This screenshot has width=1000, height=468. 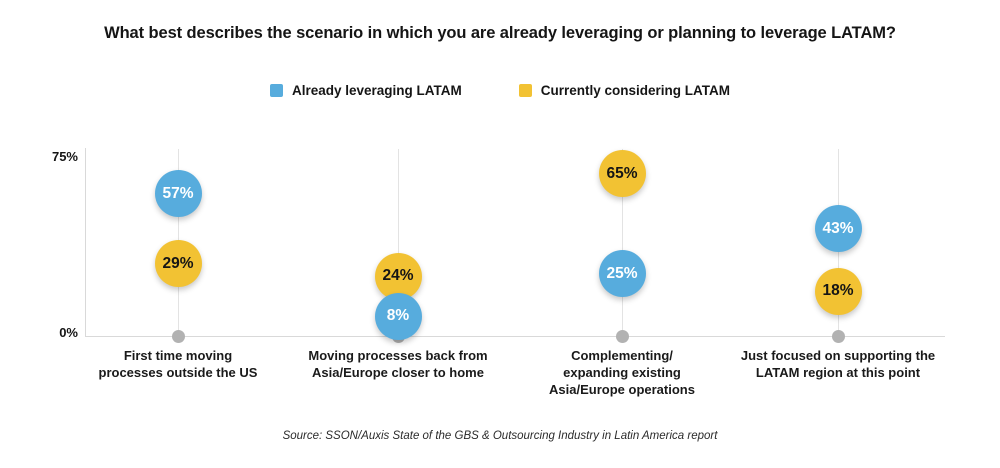 I want to click on x-axis-line, so click(x=515, y=336).